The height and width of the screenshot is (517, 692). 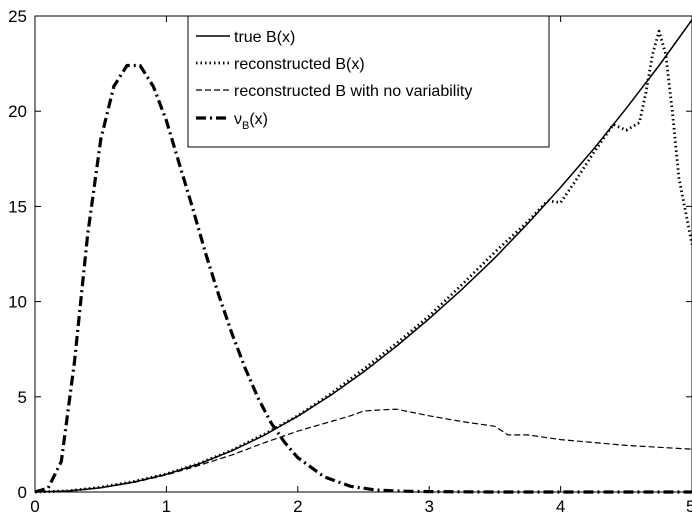 I want to click on y-tick-label: 10, so click(x=17, y=302).